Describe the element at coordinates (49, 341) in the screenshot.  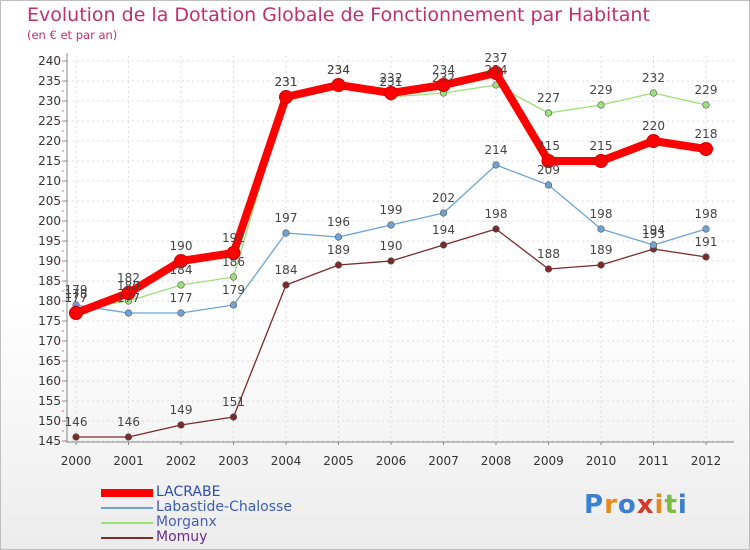
I see `y-tick-label: 170` at that location.